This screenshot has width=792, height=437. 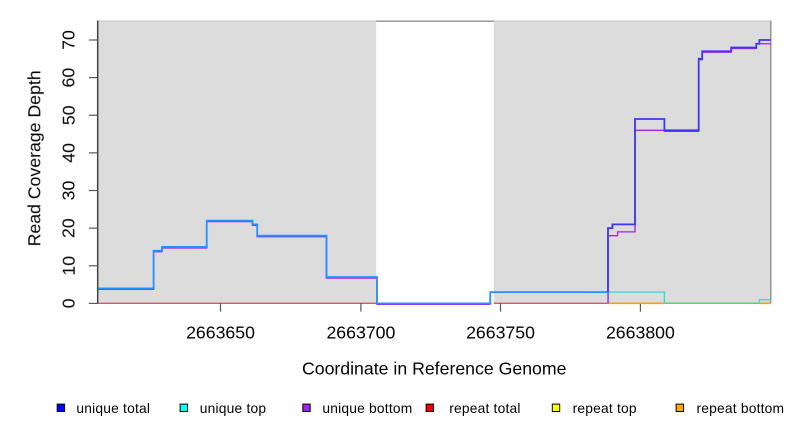 I want to click on svg-text: 20, so click(x=69, y=228).